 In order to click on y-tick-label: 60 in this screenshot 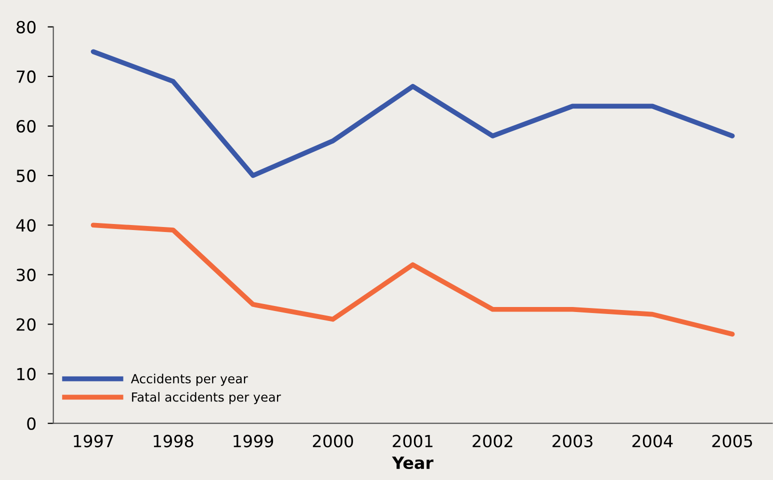, I will do `click(26, 126)`.